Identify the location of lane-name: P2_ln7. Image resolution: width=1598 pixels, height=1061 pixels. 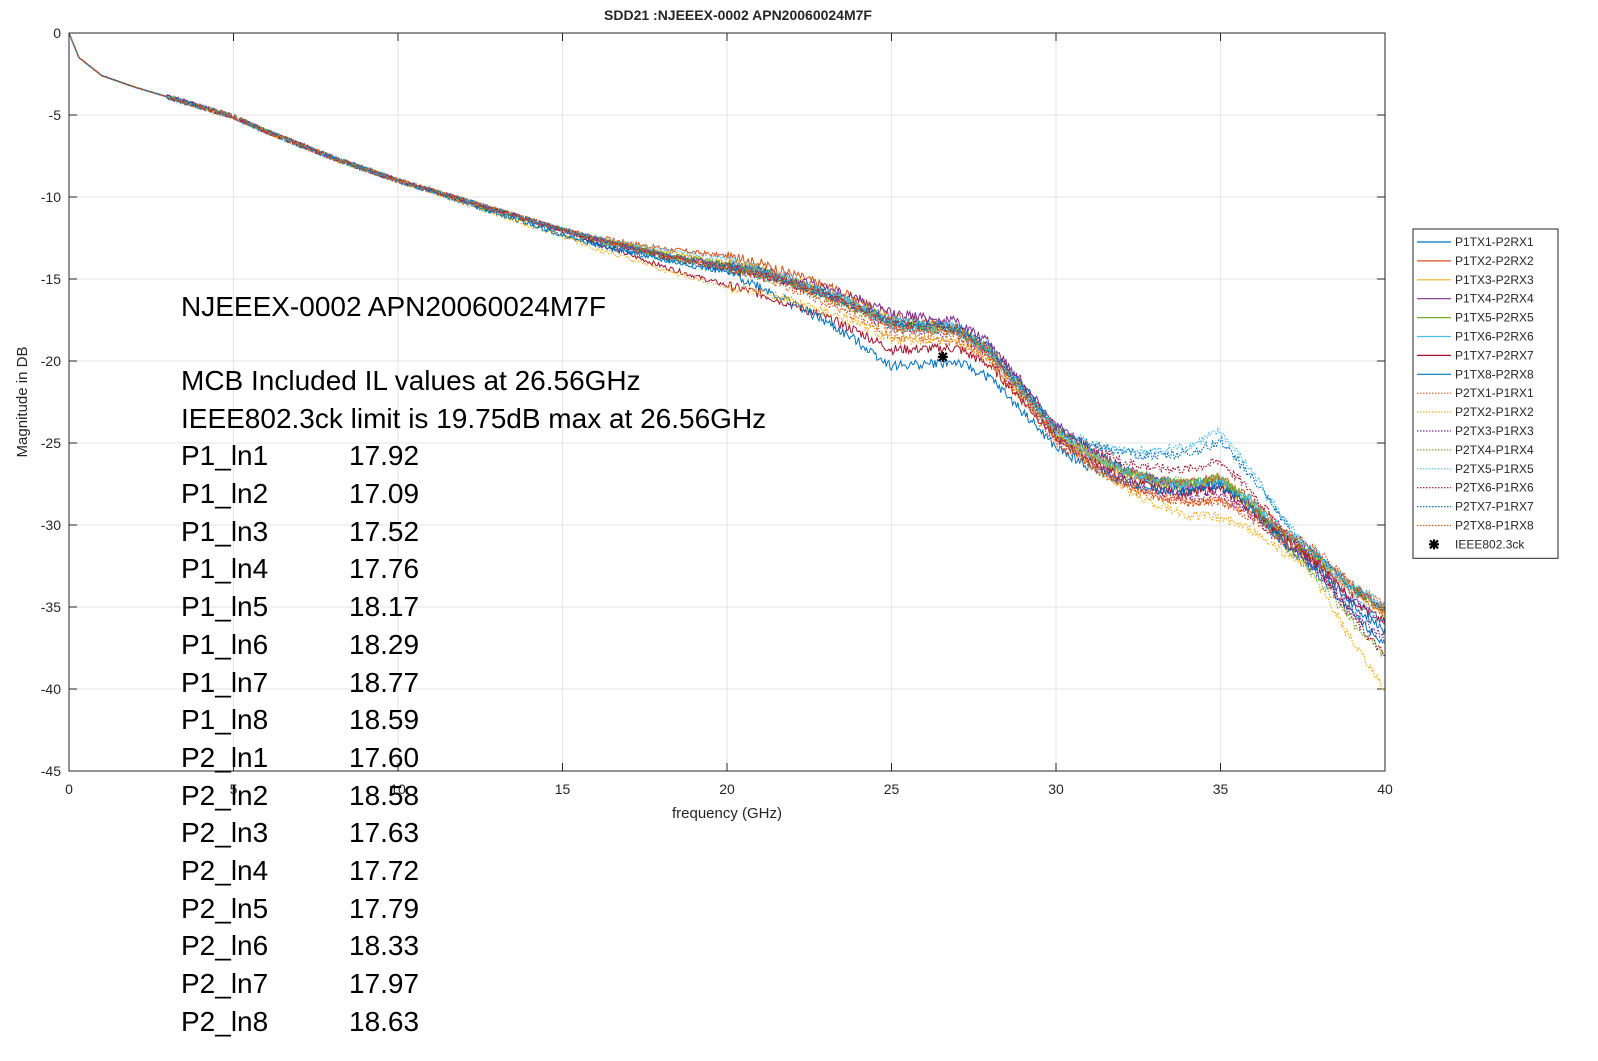
(265, 984).